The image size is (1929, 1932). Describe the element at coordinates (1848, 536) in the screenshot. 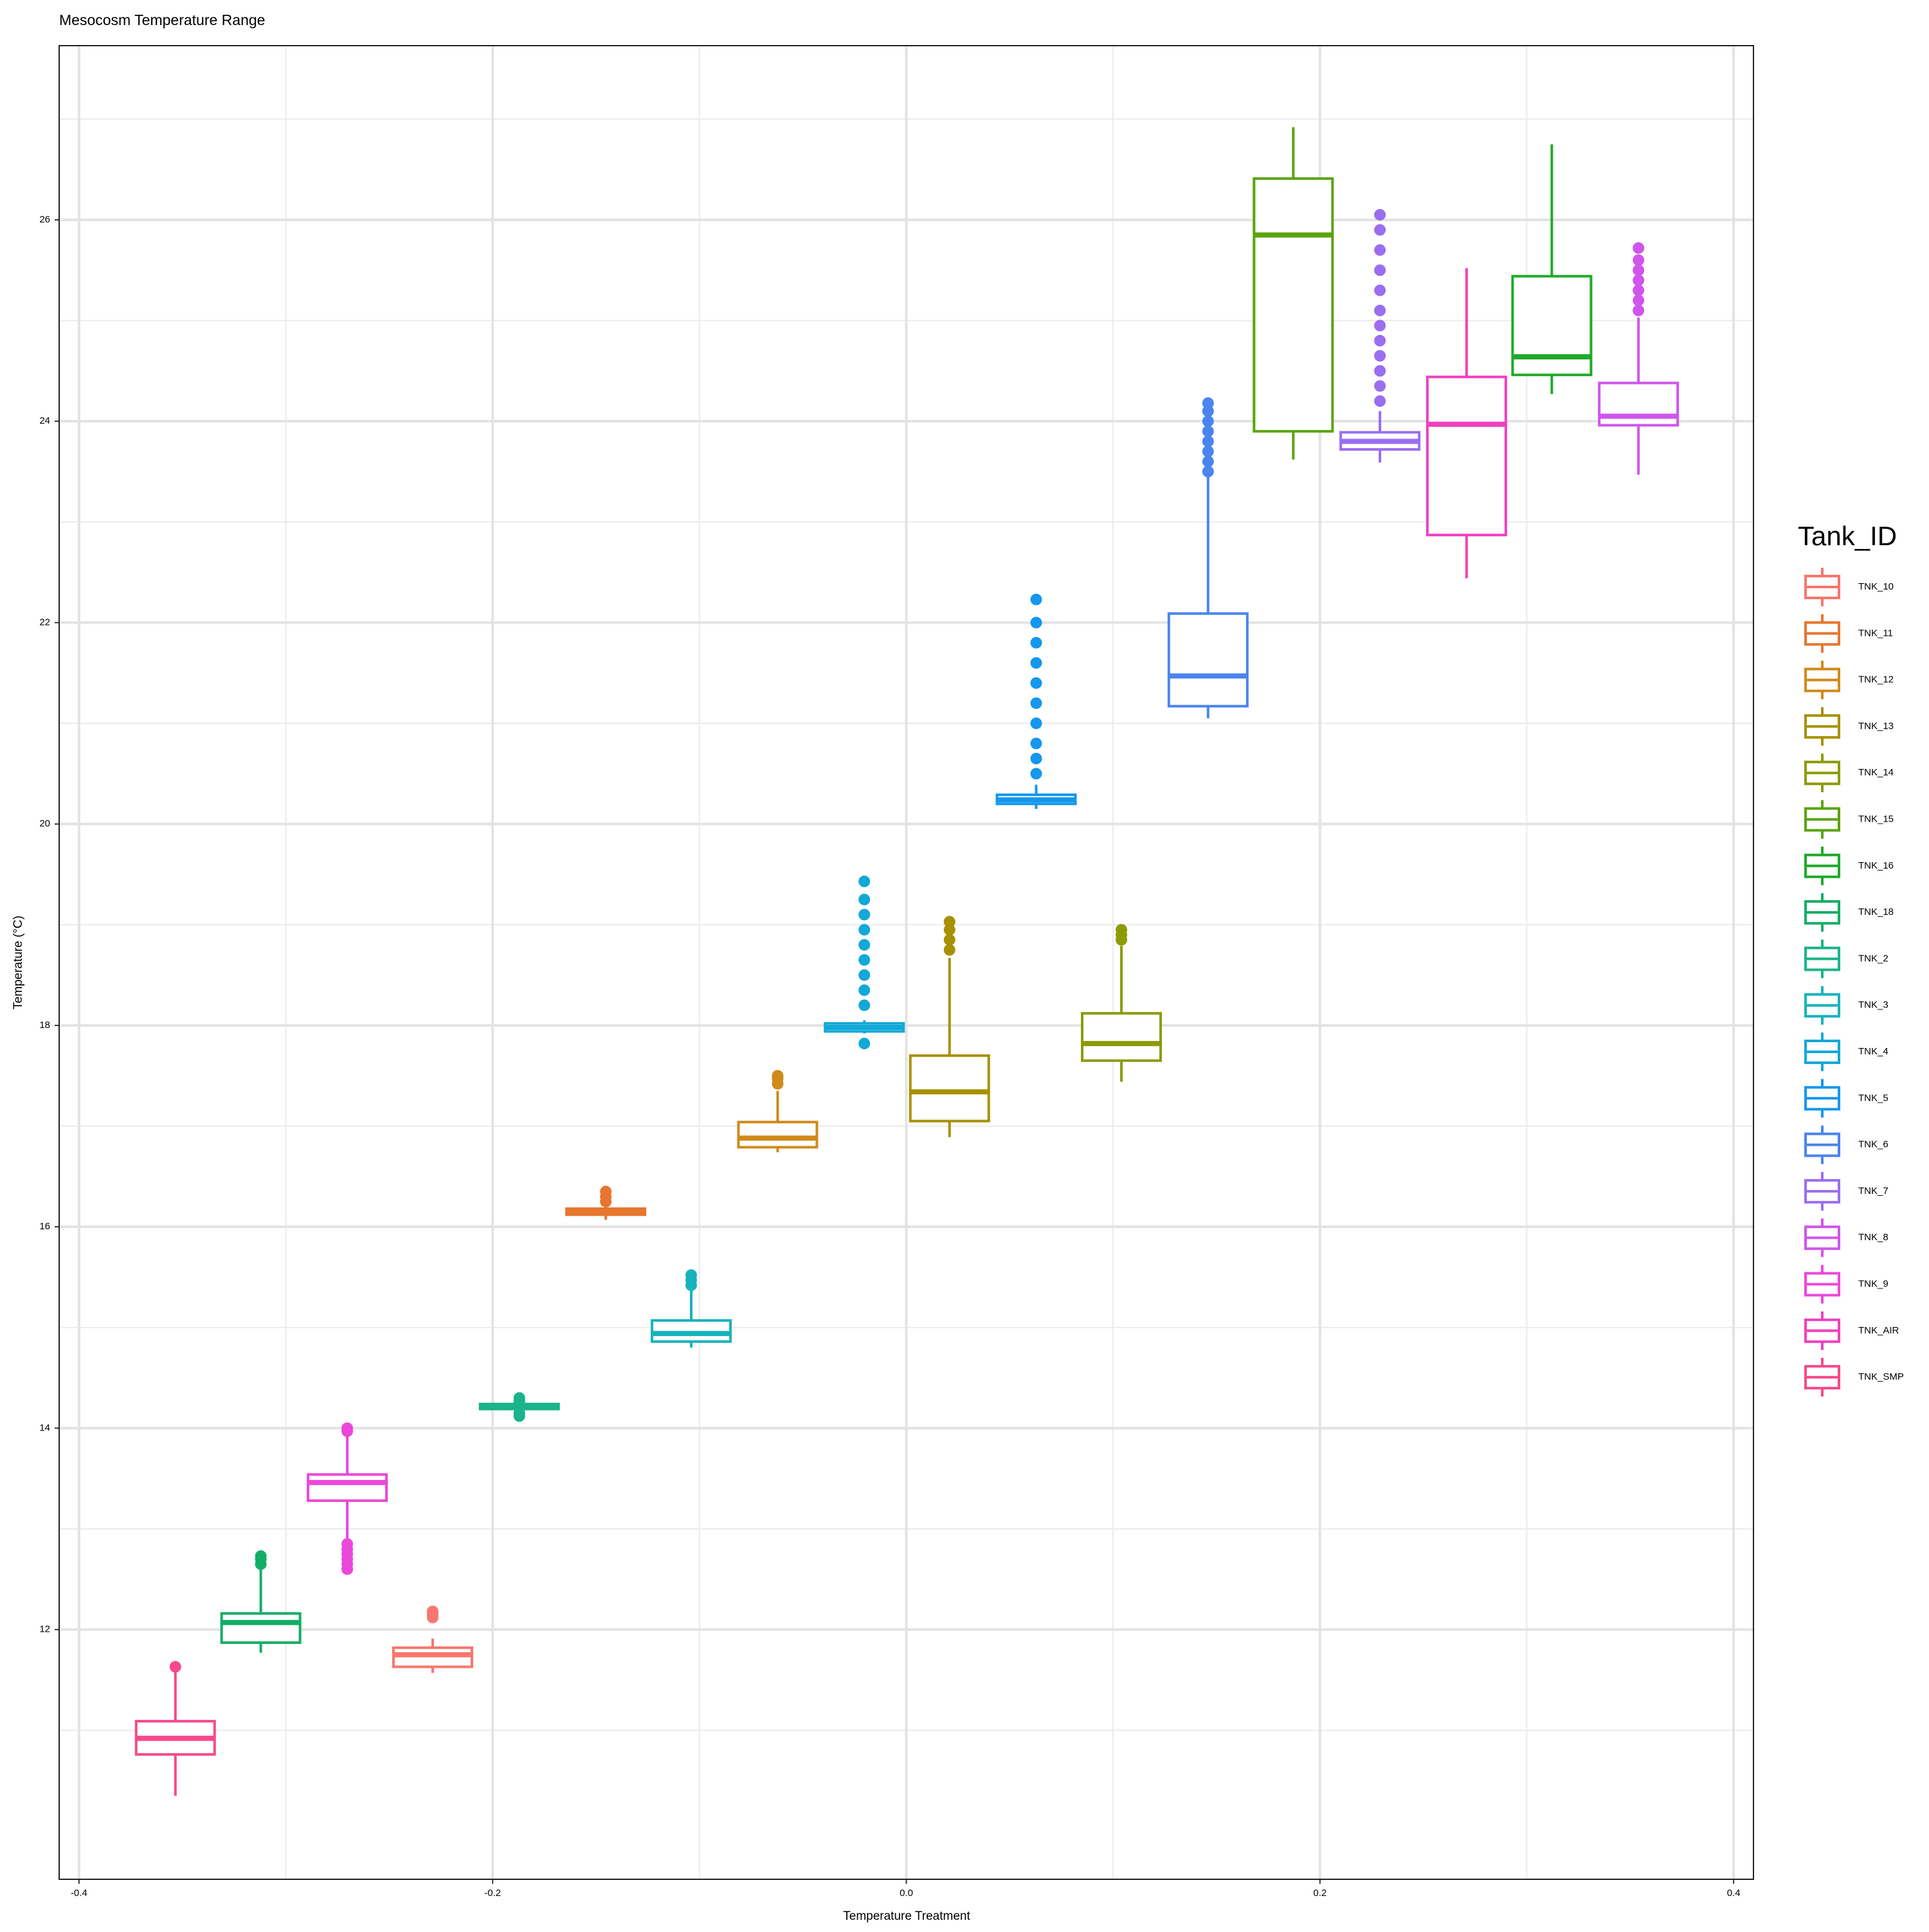

I see `legend-title: Tank_ID` at that location.